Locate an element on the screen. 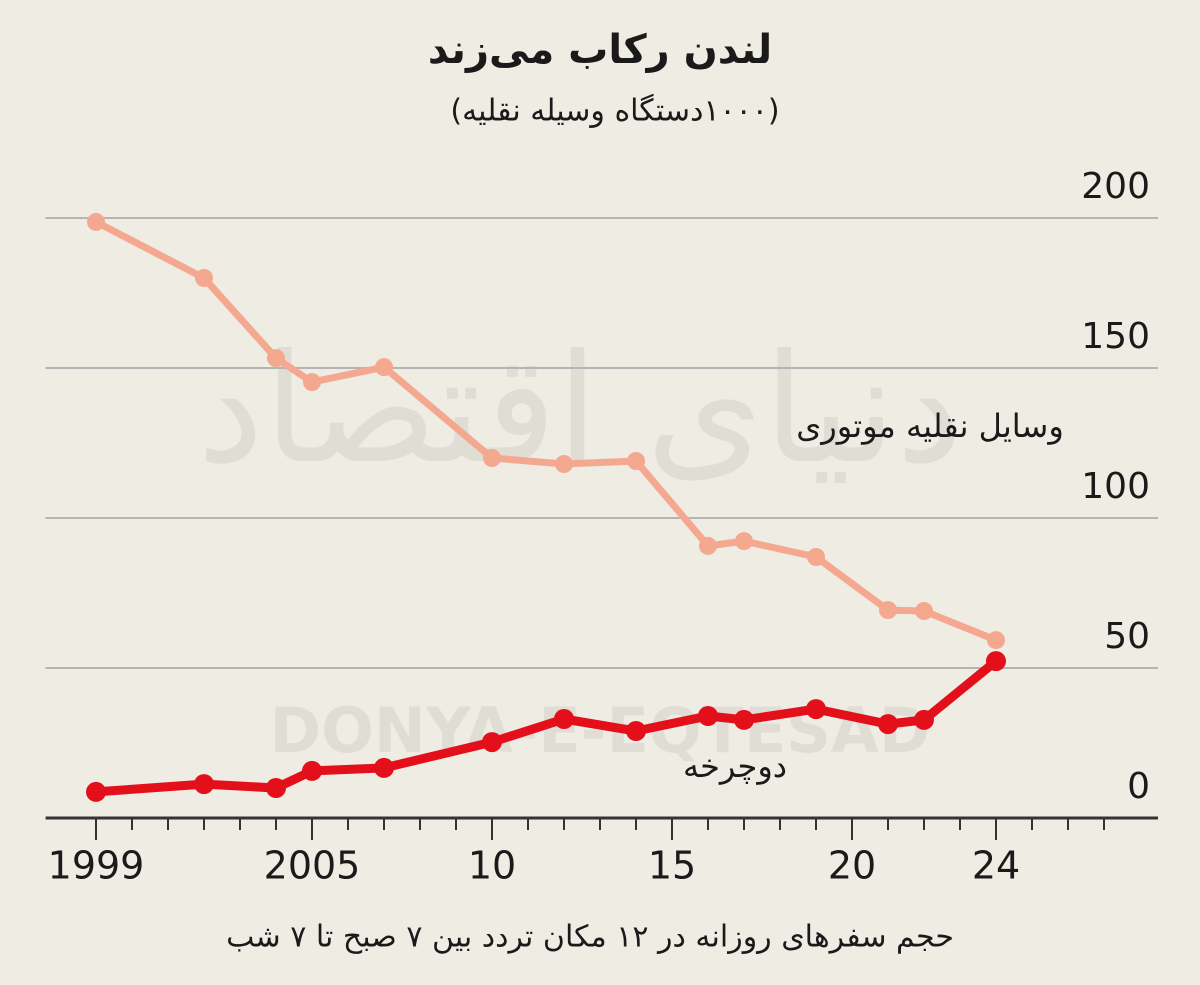  chart-title: لندن رکاب می‌زند is located at coordinates (600, 50).